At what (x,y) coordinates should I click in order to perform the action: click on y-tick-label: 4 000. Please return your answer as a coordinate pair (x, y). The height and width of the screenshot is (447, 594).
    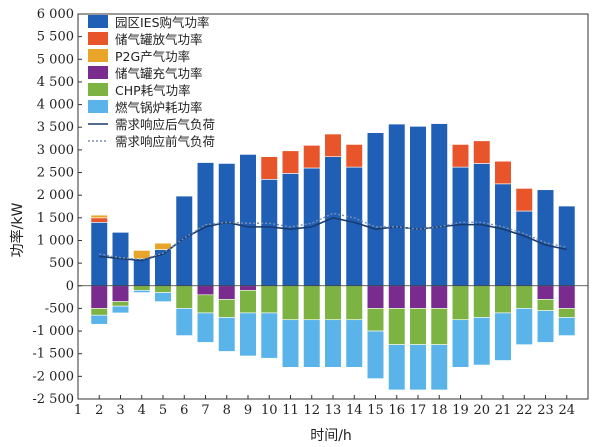
    Looking at the image, I should click on (55, 105).